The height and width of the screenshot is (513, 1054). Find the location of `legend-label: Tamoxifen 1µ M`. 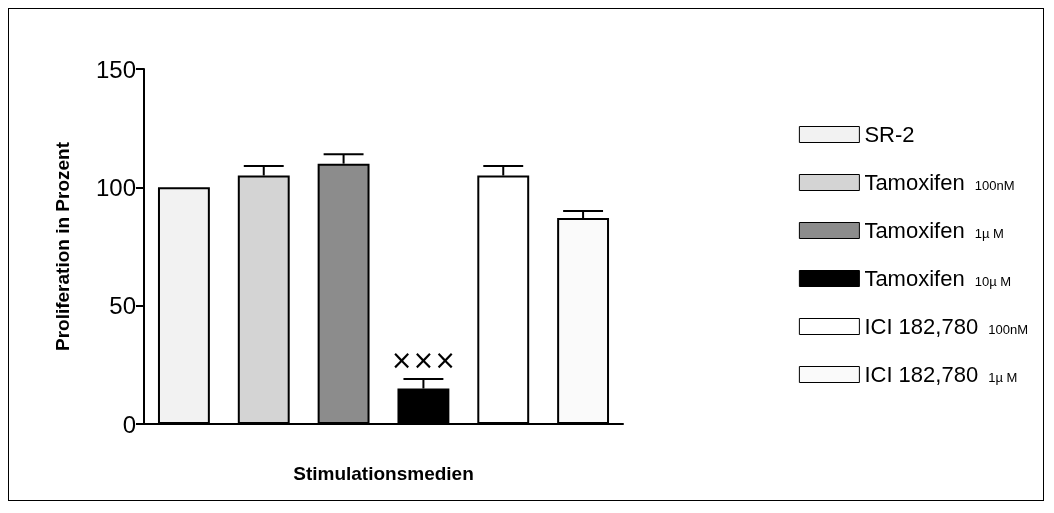

legend-label: Tamoxifen 1µ M is located at coordinates (934, 230).